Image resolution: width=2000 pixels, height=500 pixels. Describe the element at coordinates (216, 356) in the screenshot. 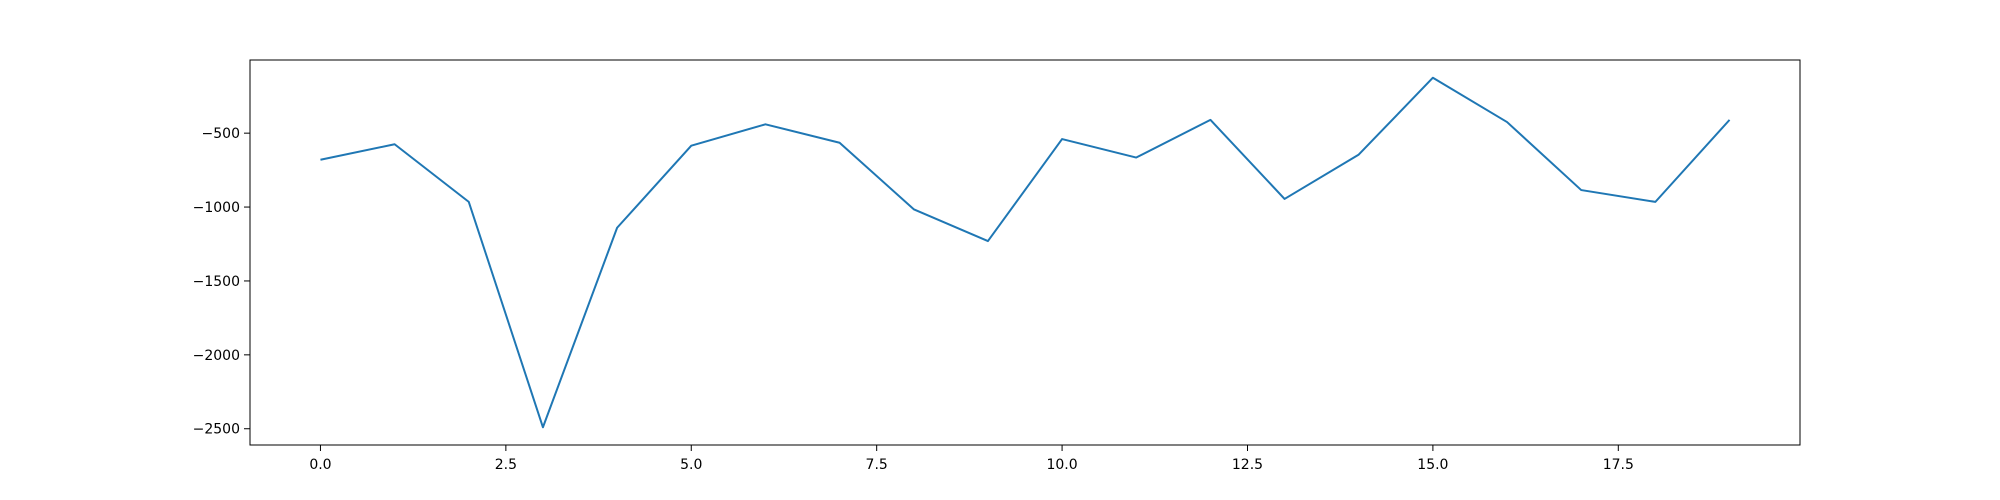

I see `y-tick-label: −2000` at that location.